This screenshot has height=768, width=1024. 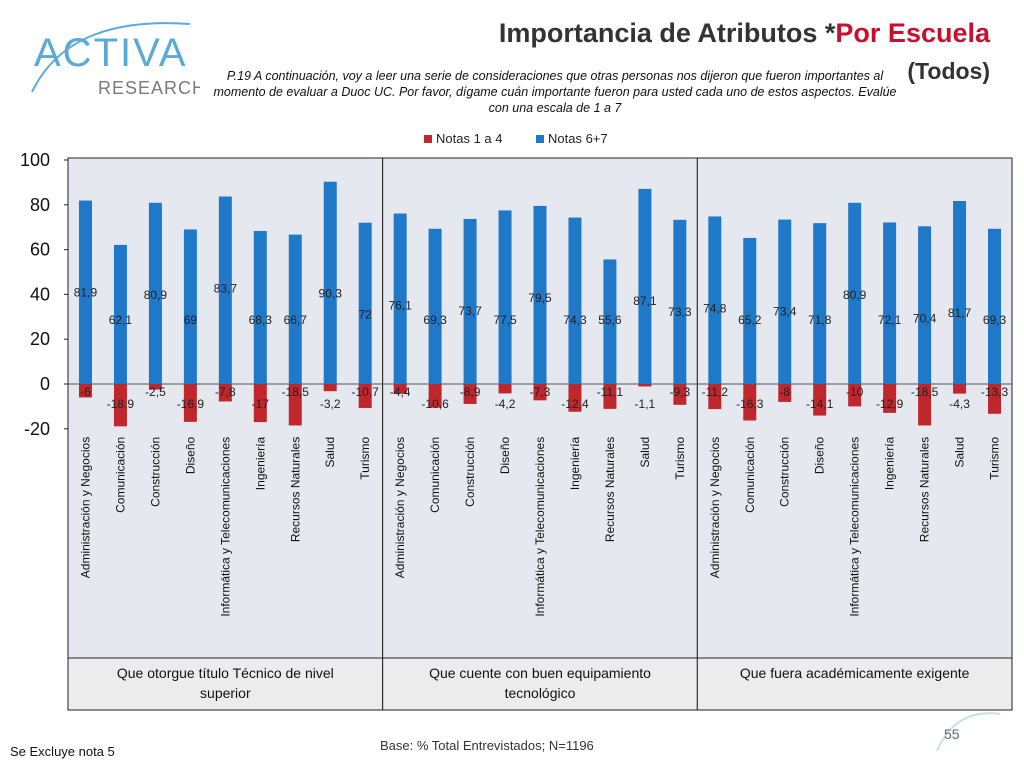 I want to click on legend-label-0: Notas 1 a 4, so click(x=469, y=138).